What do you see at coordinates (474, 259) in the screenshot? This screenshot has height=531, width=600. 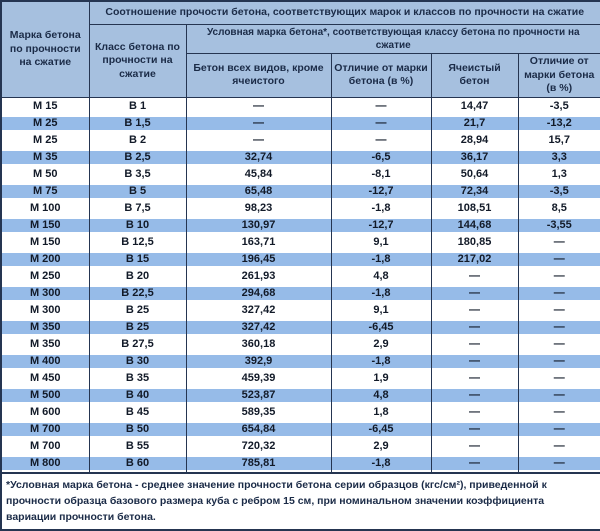 I see `table-cell: 217,02` at bounding box center [474, 259].